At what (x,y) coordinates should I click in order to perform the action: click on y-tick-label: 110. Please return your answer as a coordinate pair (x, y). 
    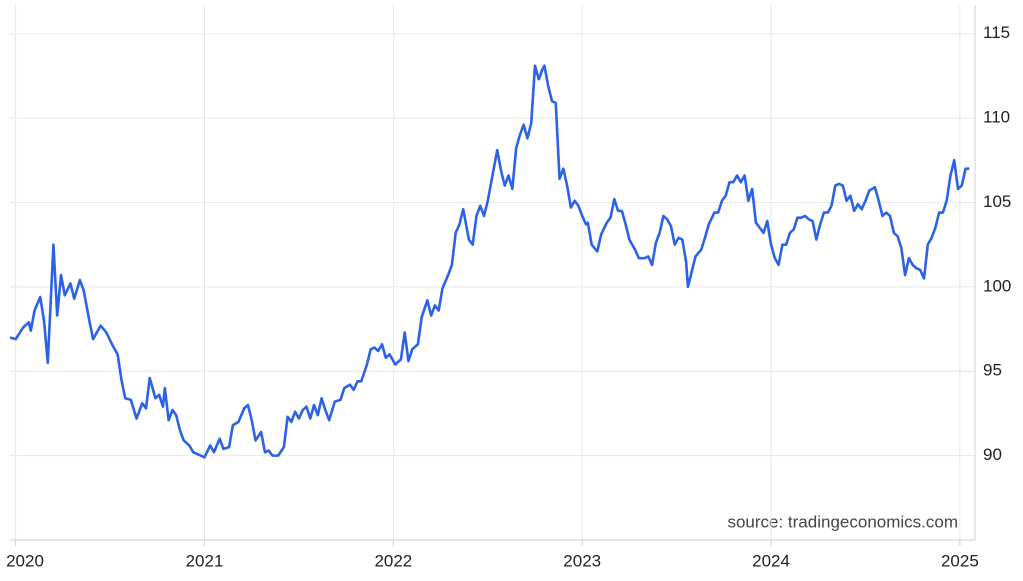
    Looking at the image, I should click on (996, 117).